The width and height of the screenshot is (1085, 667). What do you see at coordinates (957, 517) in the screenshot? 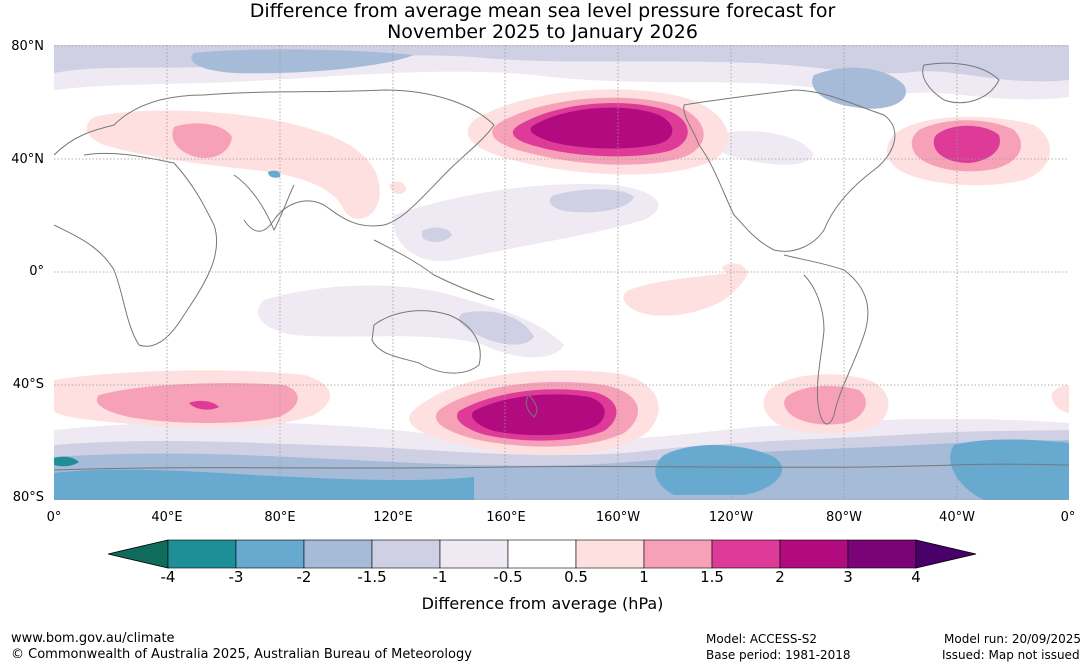
I see `lon-label-40w: 40°W` at bounding box center [957, 517].